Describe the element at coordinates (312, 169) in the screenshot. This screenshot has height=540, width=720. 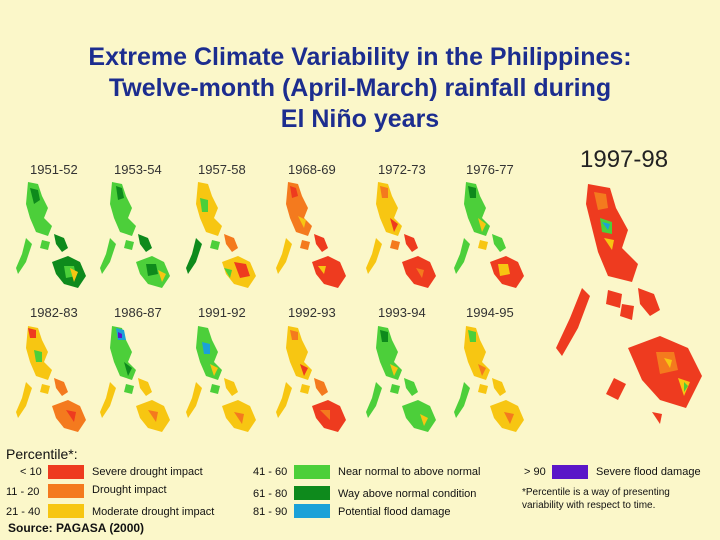
I see `year-label-1968: 1968-69` at that location.